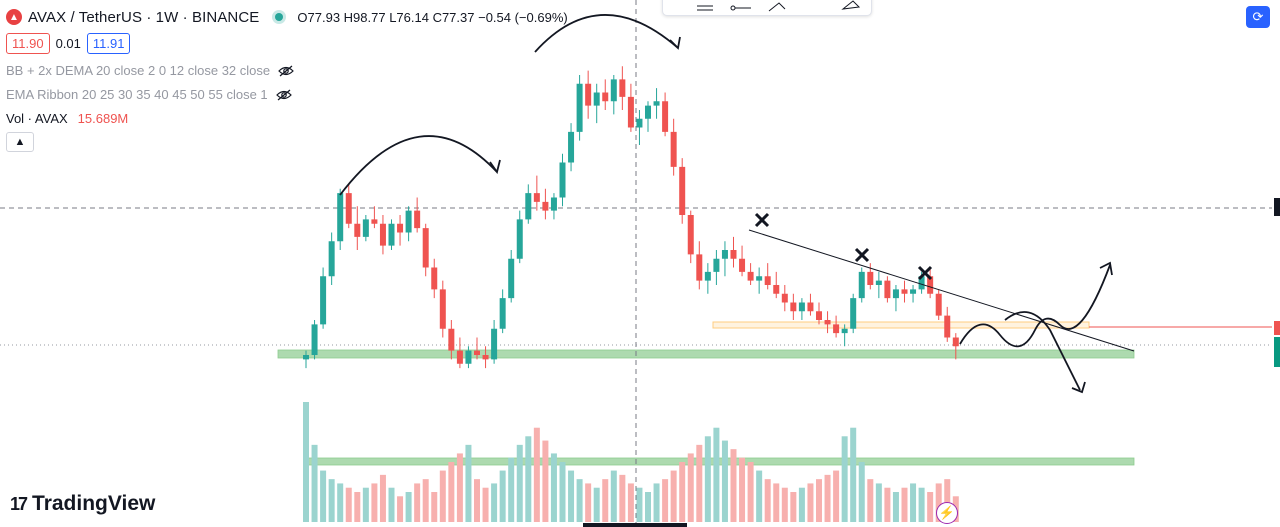 Image resolution: width=1280 pixels, height=527 pixels. What do you see at coordinates (68, 43) in the screenshot?
I see `spread-value: 0.01` at bounding box center [68, 43].